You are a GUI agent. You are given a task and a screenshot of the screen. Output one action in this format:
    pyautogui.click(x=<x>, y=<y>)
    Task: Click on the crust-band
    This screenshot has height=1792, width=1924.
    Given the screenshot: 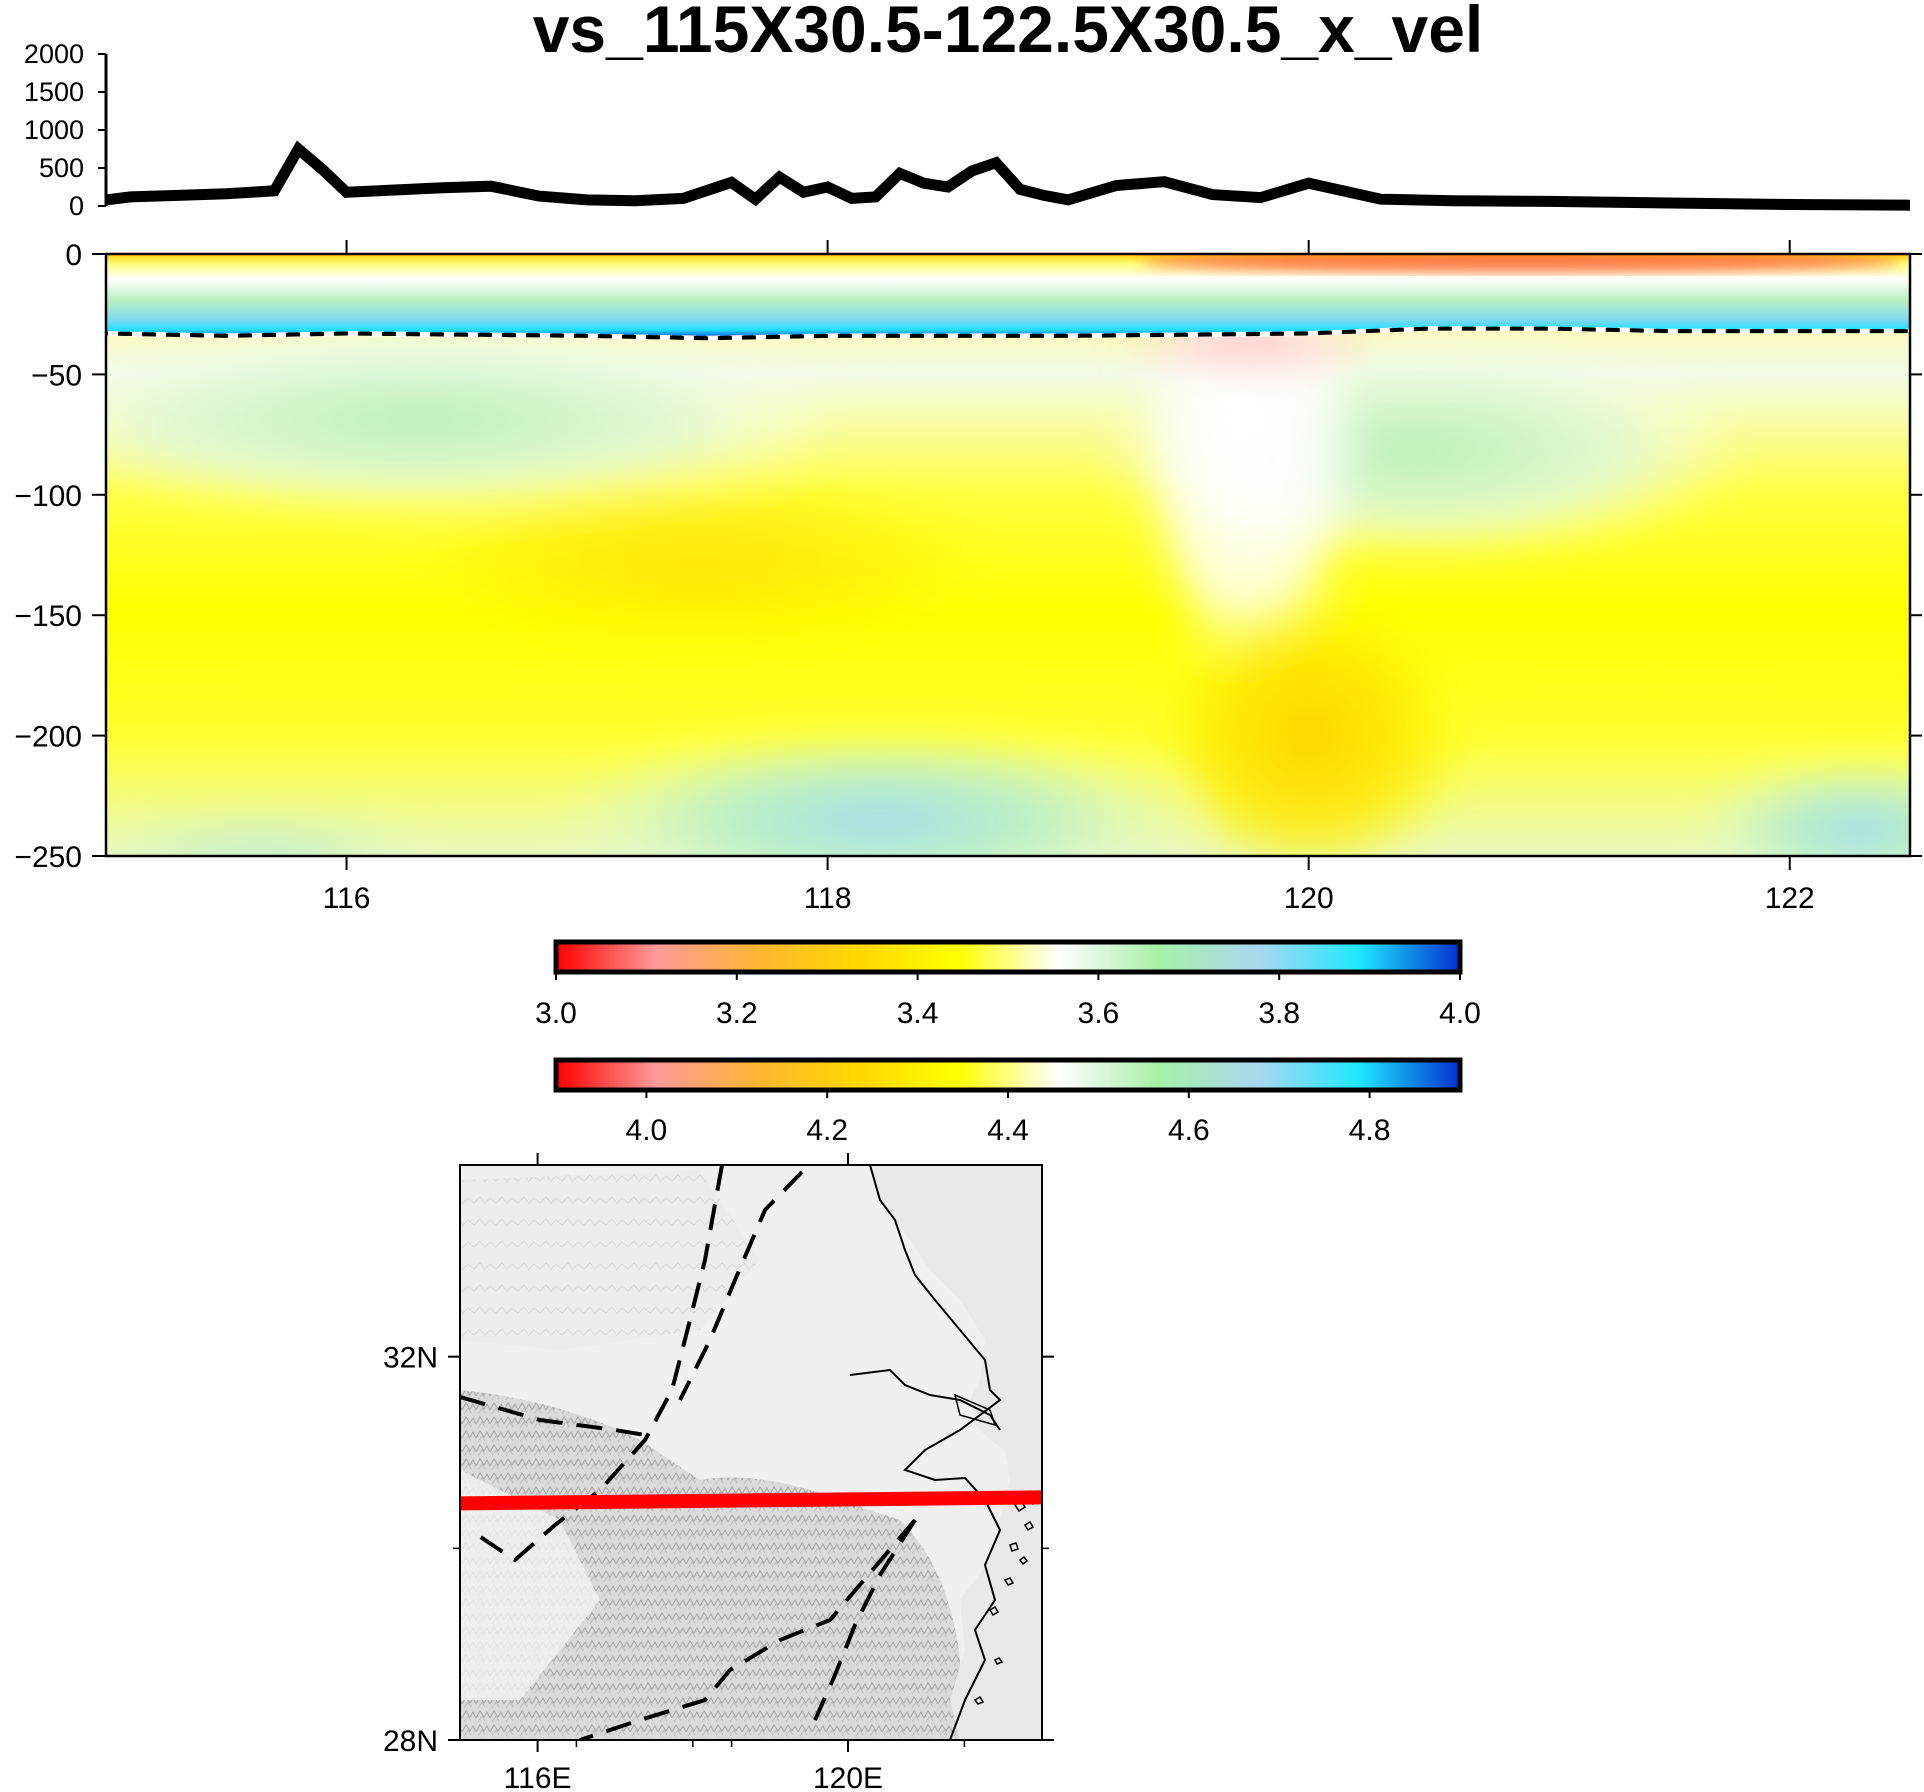 What is the action you would take?
    pyautogui.click(x=1008, y=296)
    